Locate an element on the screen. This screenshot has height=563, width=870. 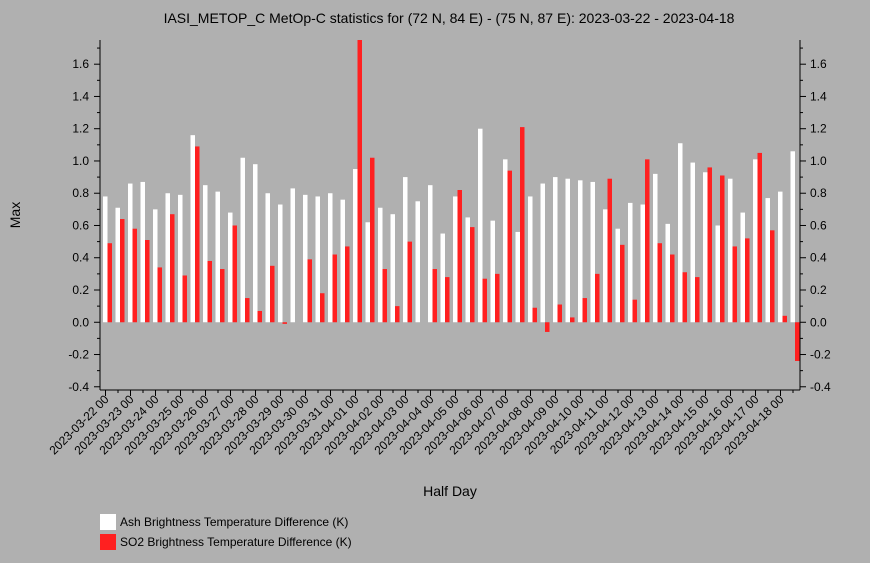
y-tick-label-left: 0.8 is located at coordinates (80, 193).